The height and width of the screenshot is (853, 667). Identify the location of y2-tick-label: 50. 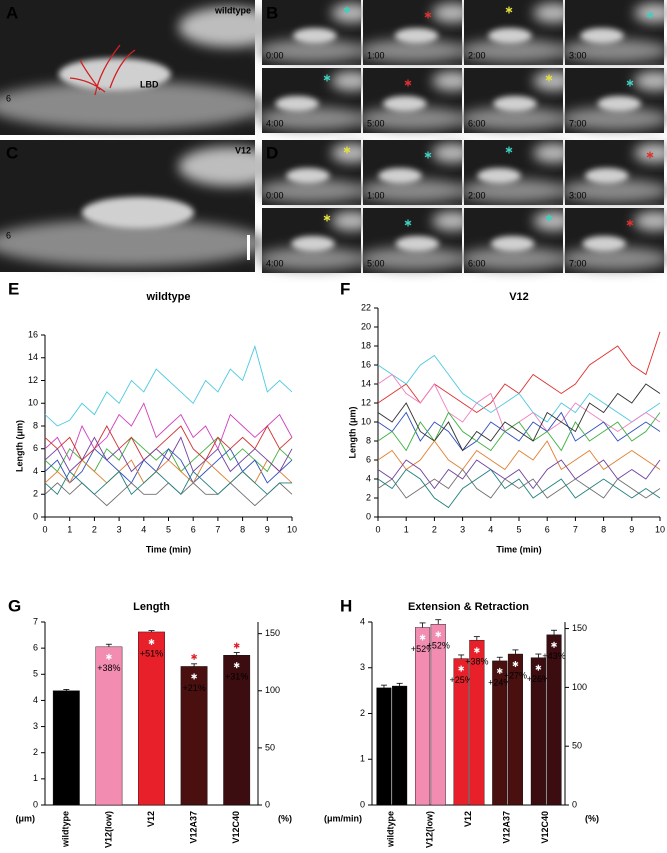
(577, 746).